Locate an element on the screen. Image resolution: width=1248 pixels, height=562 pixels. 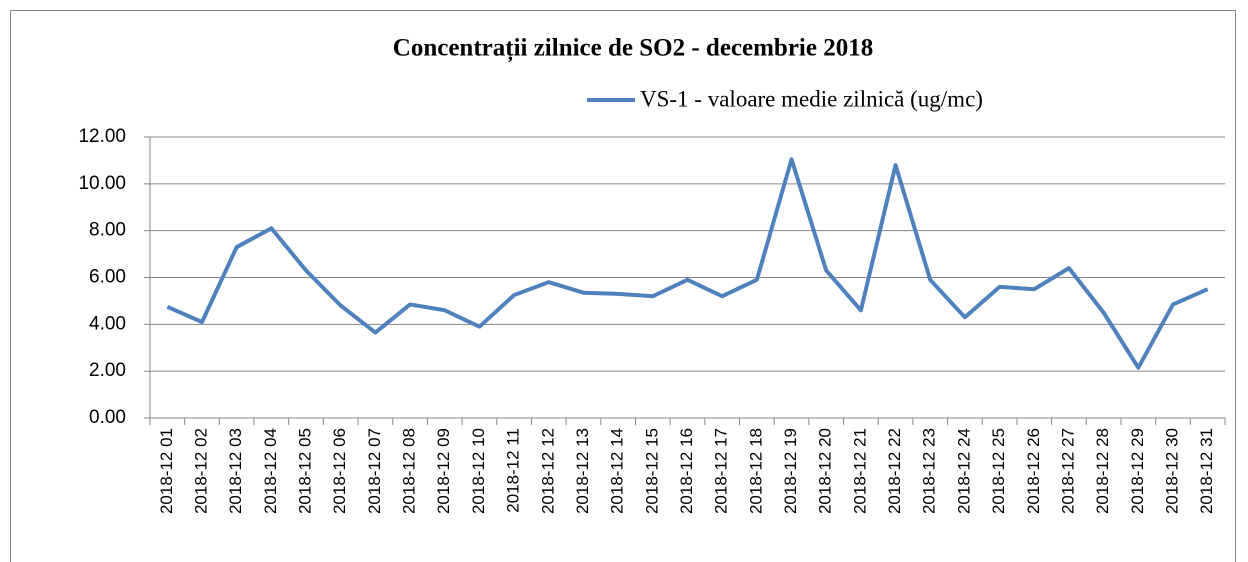
x-tick-label: 2018-12 27 is located at coordinates (1067, 471).